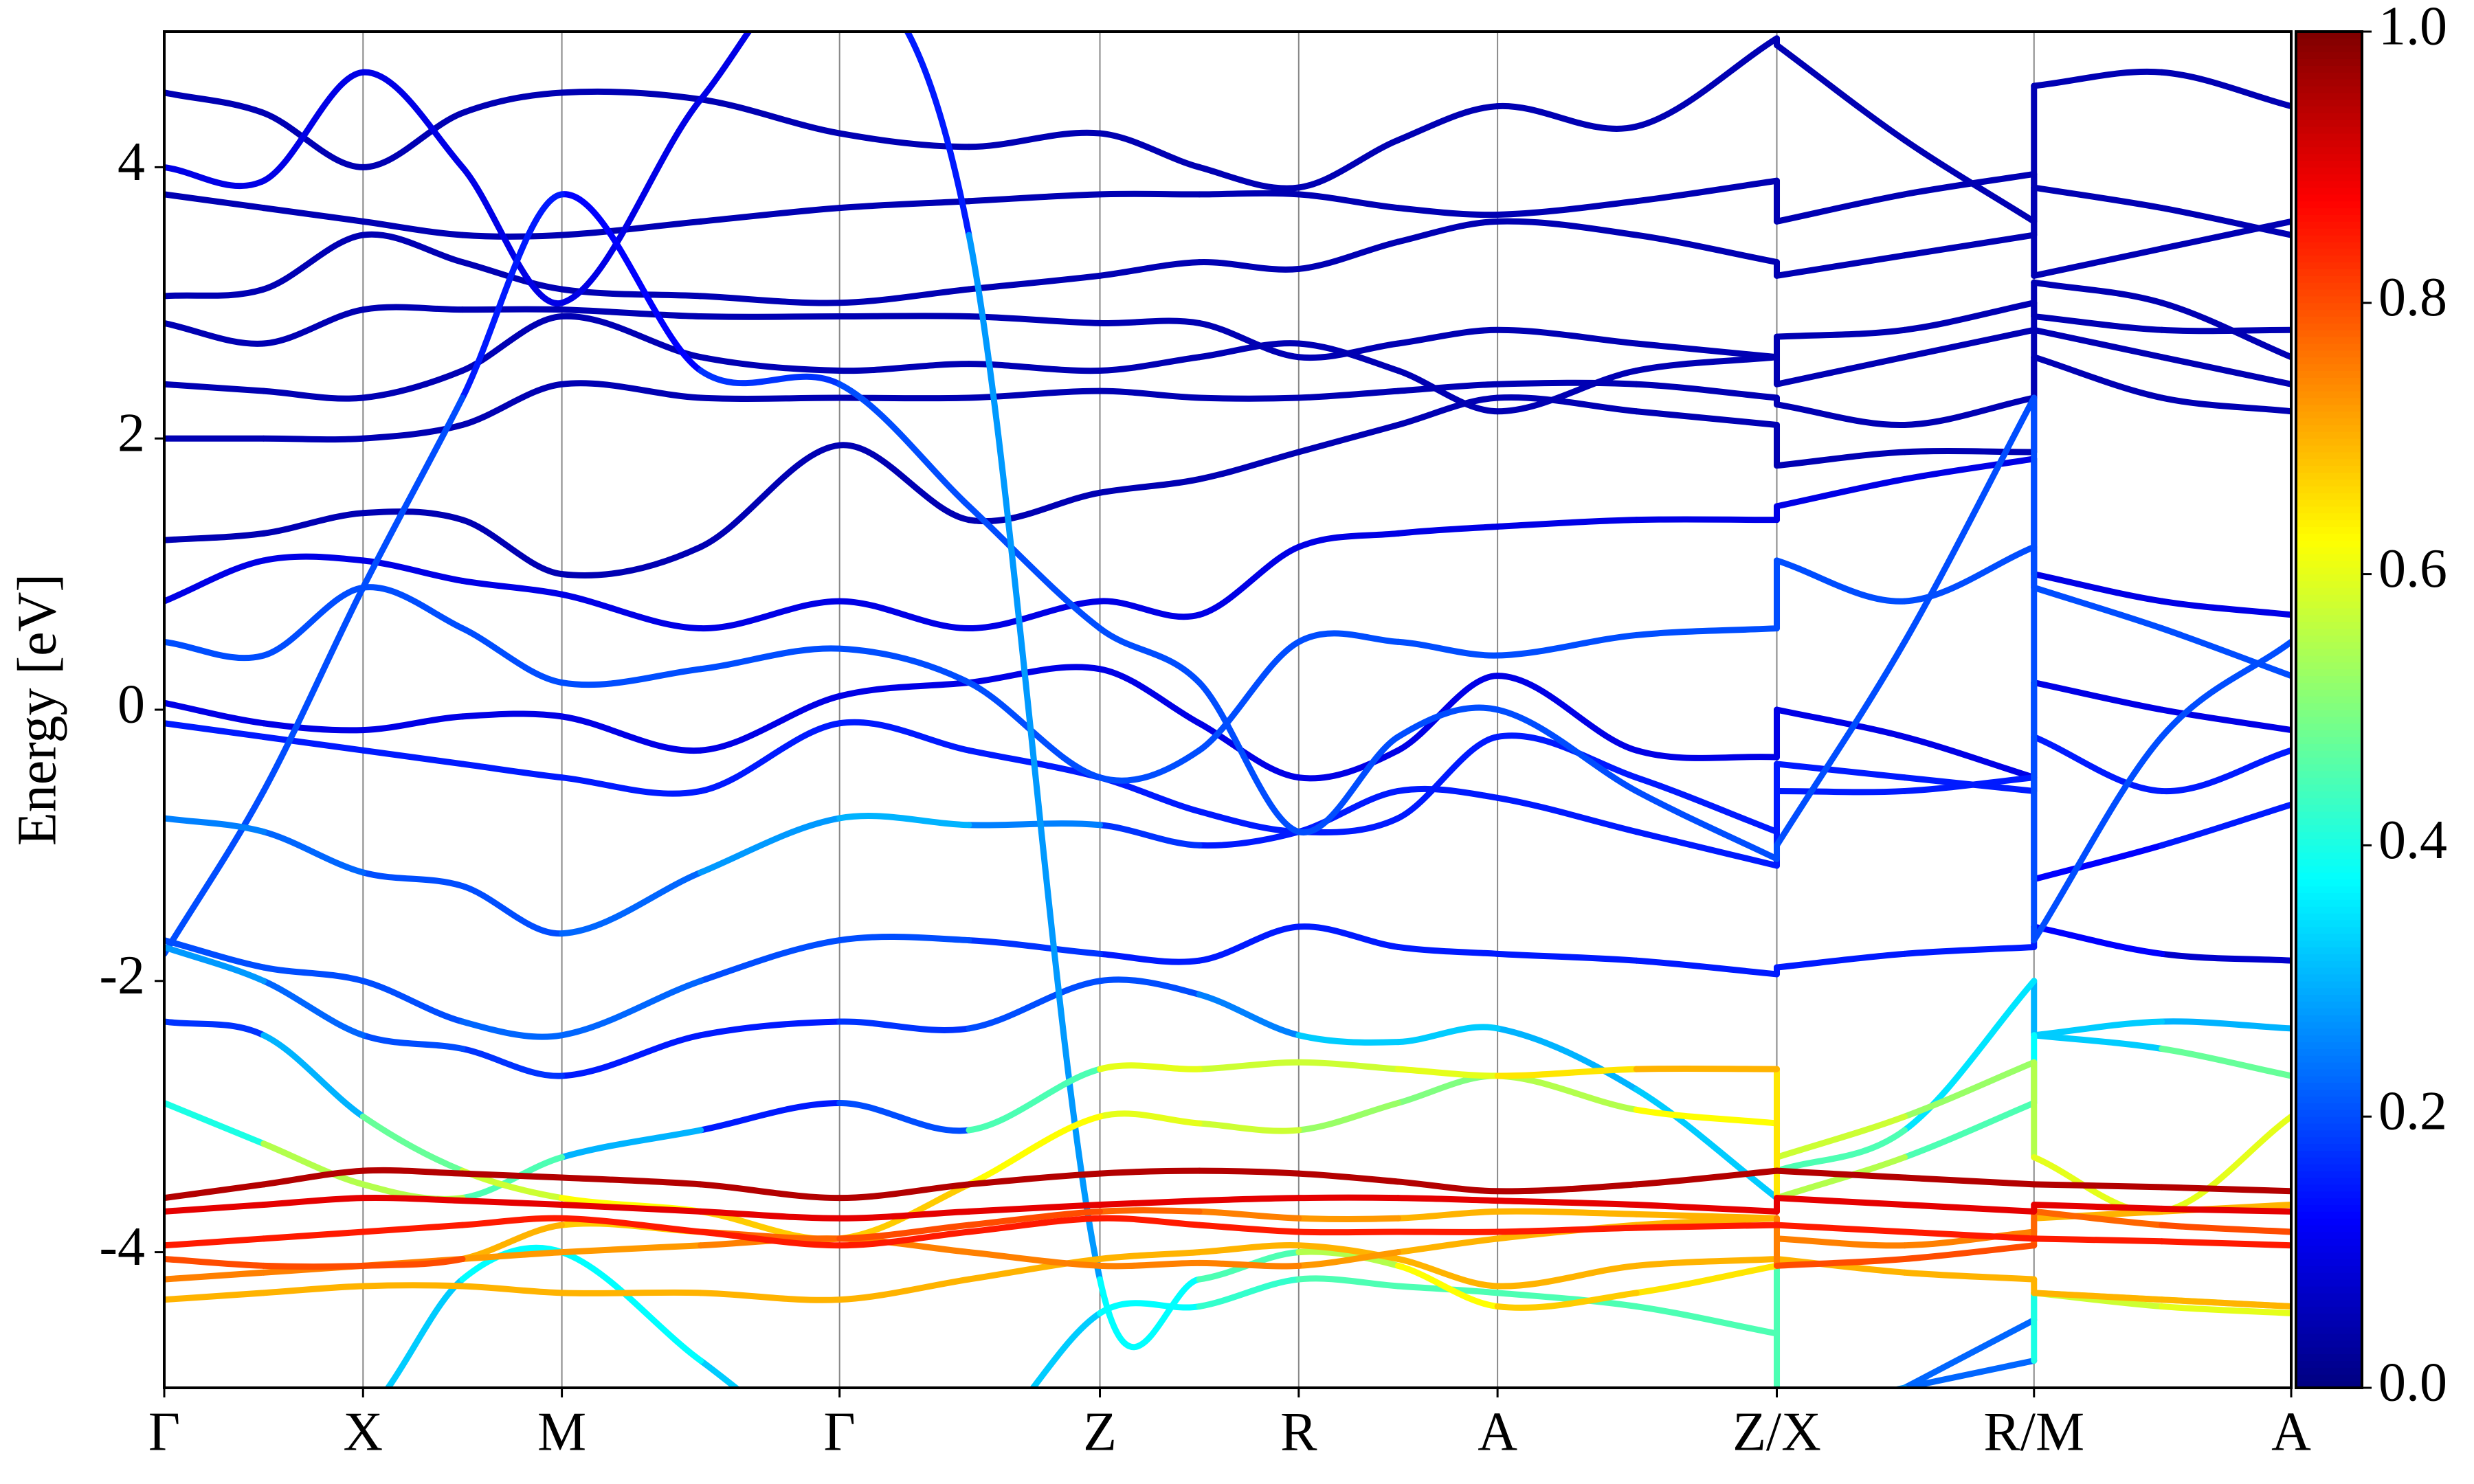  What do you see at coordinates (1497, 1432) in the screenshot?
I see `x-tick-label: A` at bounding box center [1497, 1432].